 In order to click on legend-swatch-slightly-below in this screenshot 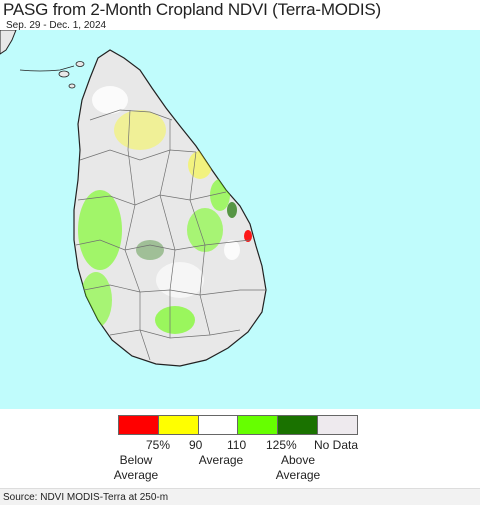, I will do `click(178, 425)`.